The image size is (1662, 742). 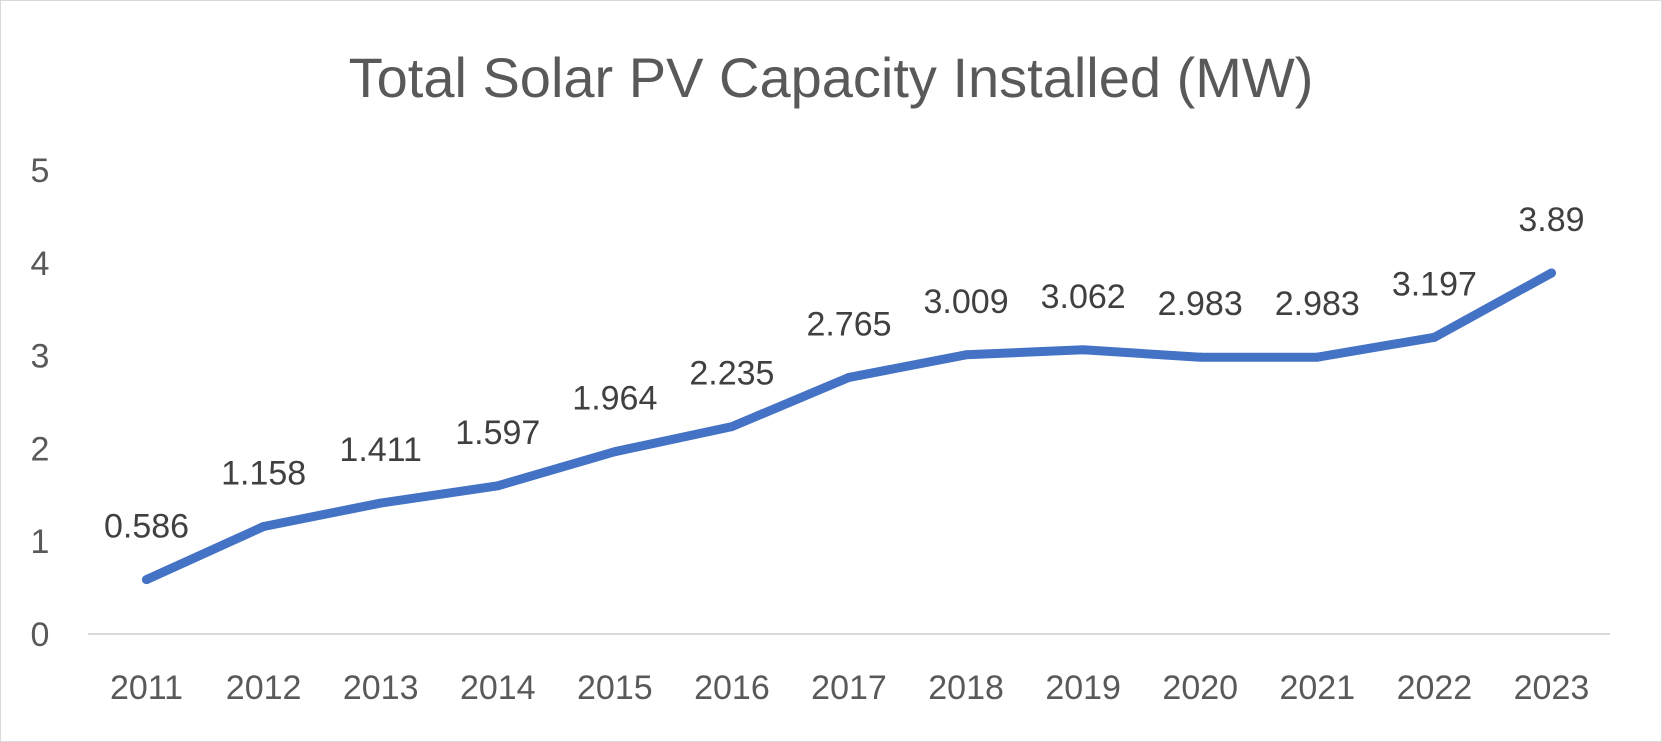 What do you see at coordinates (1434, 284) in the screenshot?
I see `data-label: 3.197` at bounding box center [1434, 284].